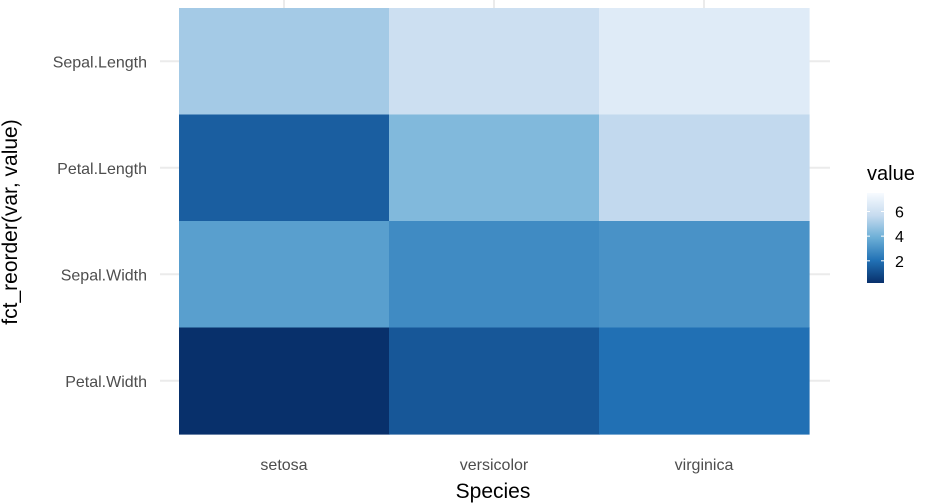  Describe the element at coordinates (875, 238) in the screenshot. I see `legend-colorbar` at that location.